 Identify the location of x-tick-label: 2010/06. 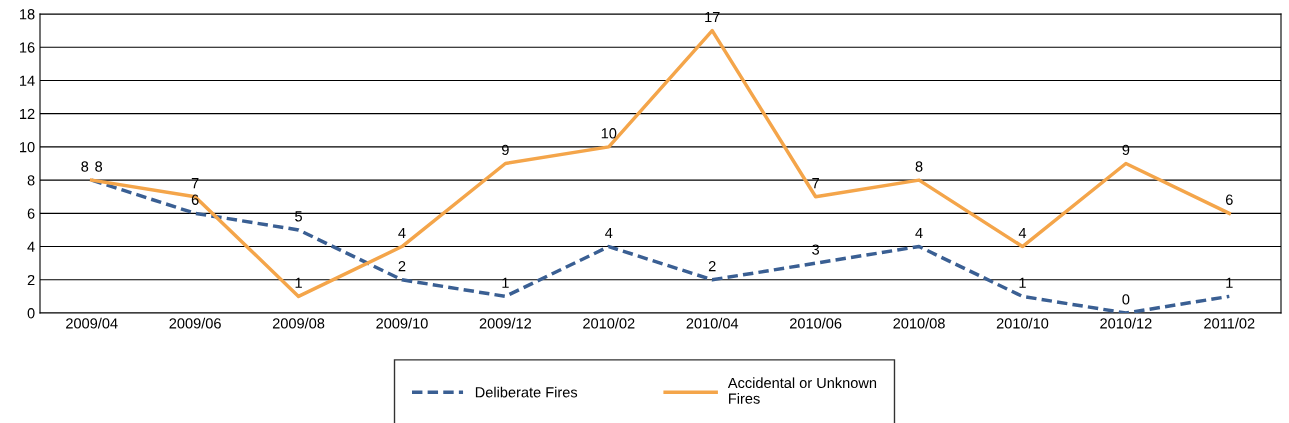
(816, 323).